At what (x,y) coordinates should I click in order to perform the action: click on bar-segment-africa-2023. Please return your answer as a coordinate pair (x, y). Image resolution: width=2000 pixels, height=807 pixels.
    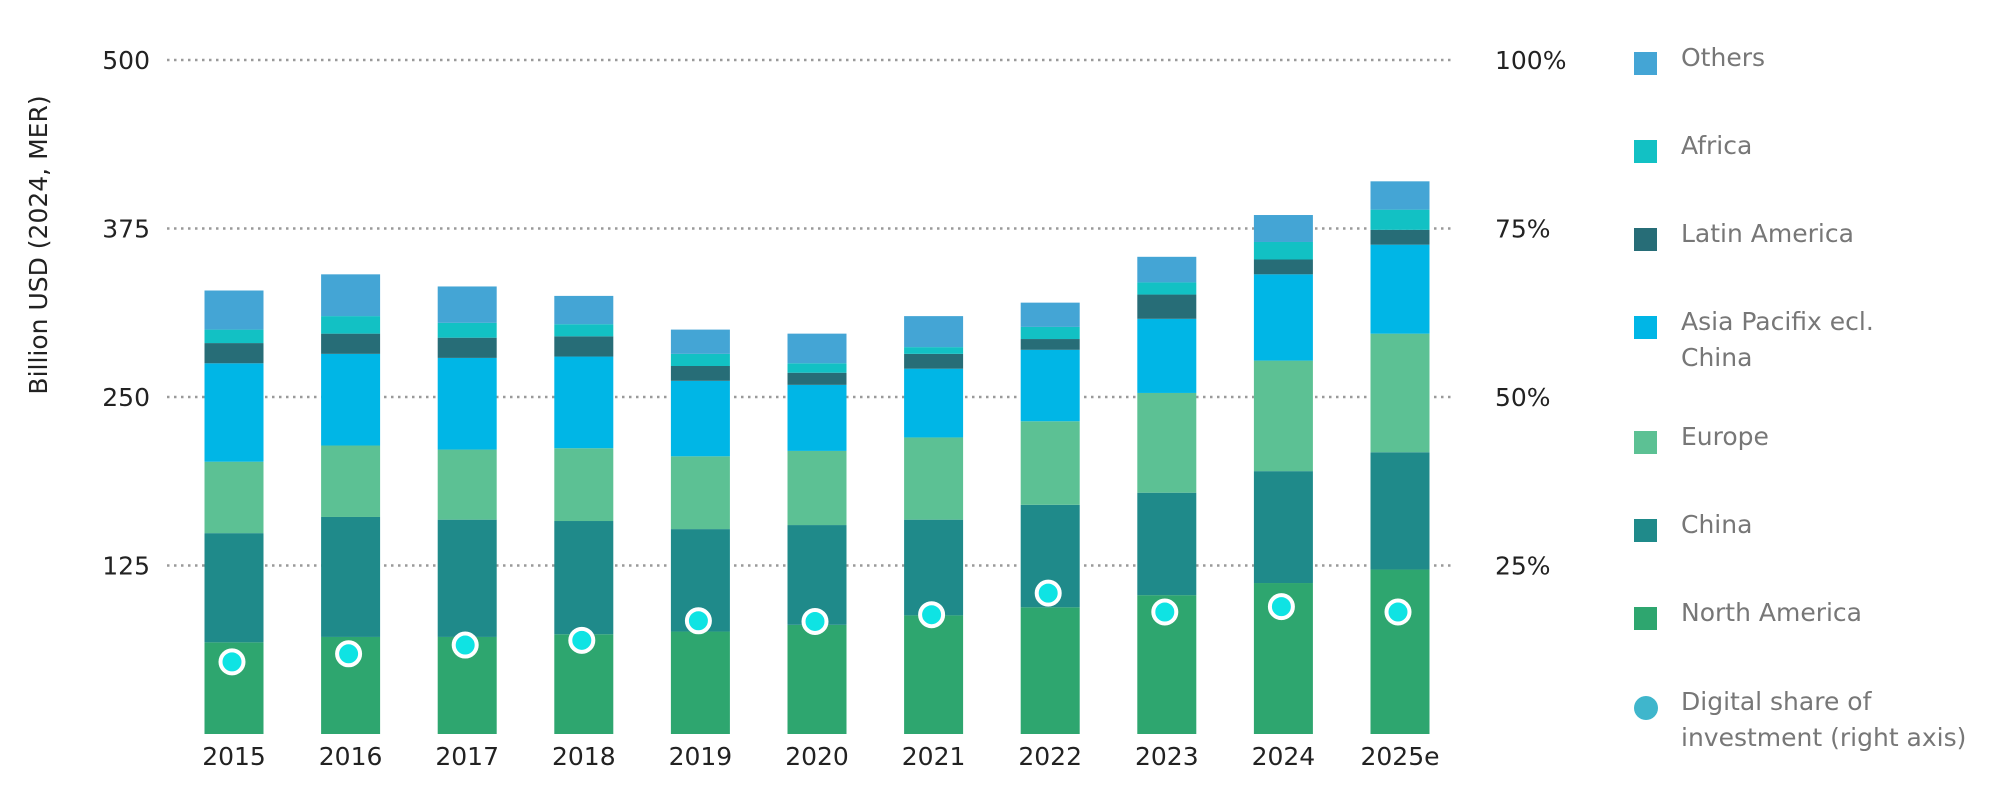
    Looking at the image, I should click on (1167, 288).